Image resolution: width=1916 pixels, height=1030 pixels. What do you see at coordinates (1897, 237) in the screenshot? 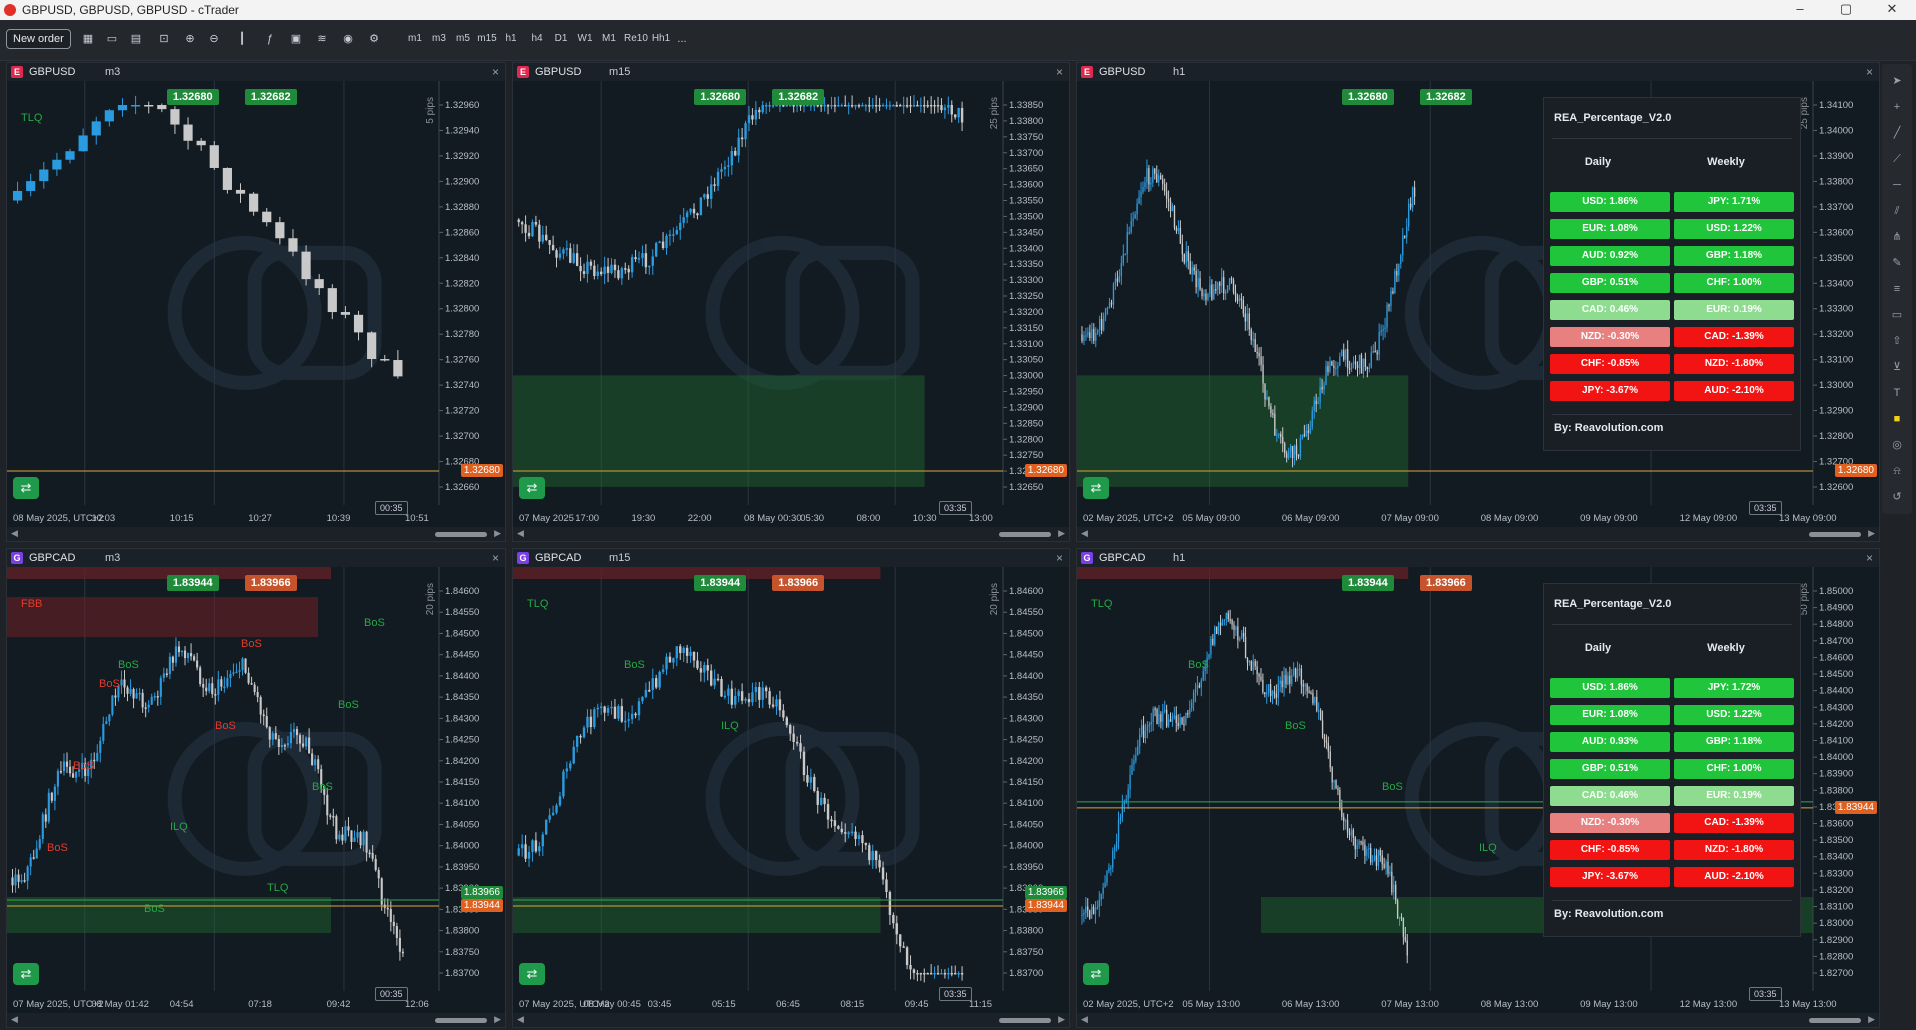
I see `pitchfork-icon: ⋔` at bounding box center [1897, 237].